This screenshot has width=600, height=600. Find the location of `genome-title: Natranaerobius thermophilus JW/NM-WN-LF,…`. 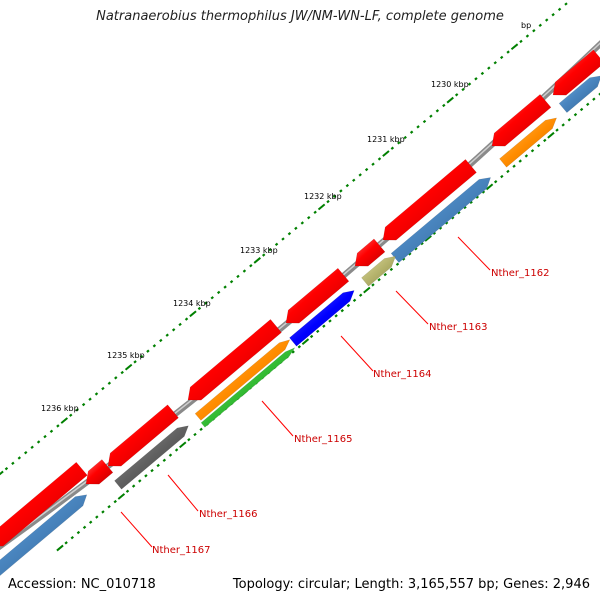

genome-title: Natranaerobius thermophilus JW/NM-WN-LF,… is located at coordinates (300, 16).